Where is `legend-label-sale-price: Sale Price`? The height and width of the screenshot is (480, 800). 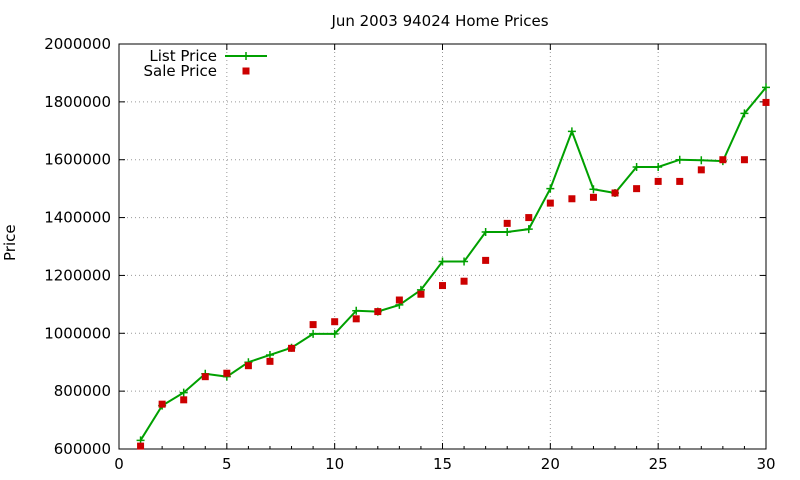 legend-label-sale-price: Sale Price is located at coordinates (180, 71).